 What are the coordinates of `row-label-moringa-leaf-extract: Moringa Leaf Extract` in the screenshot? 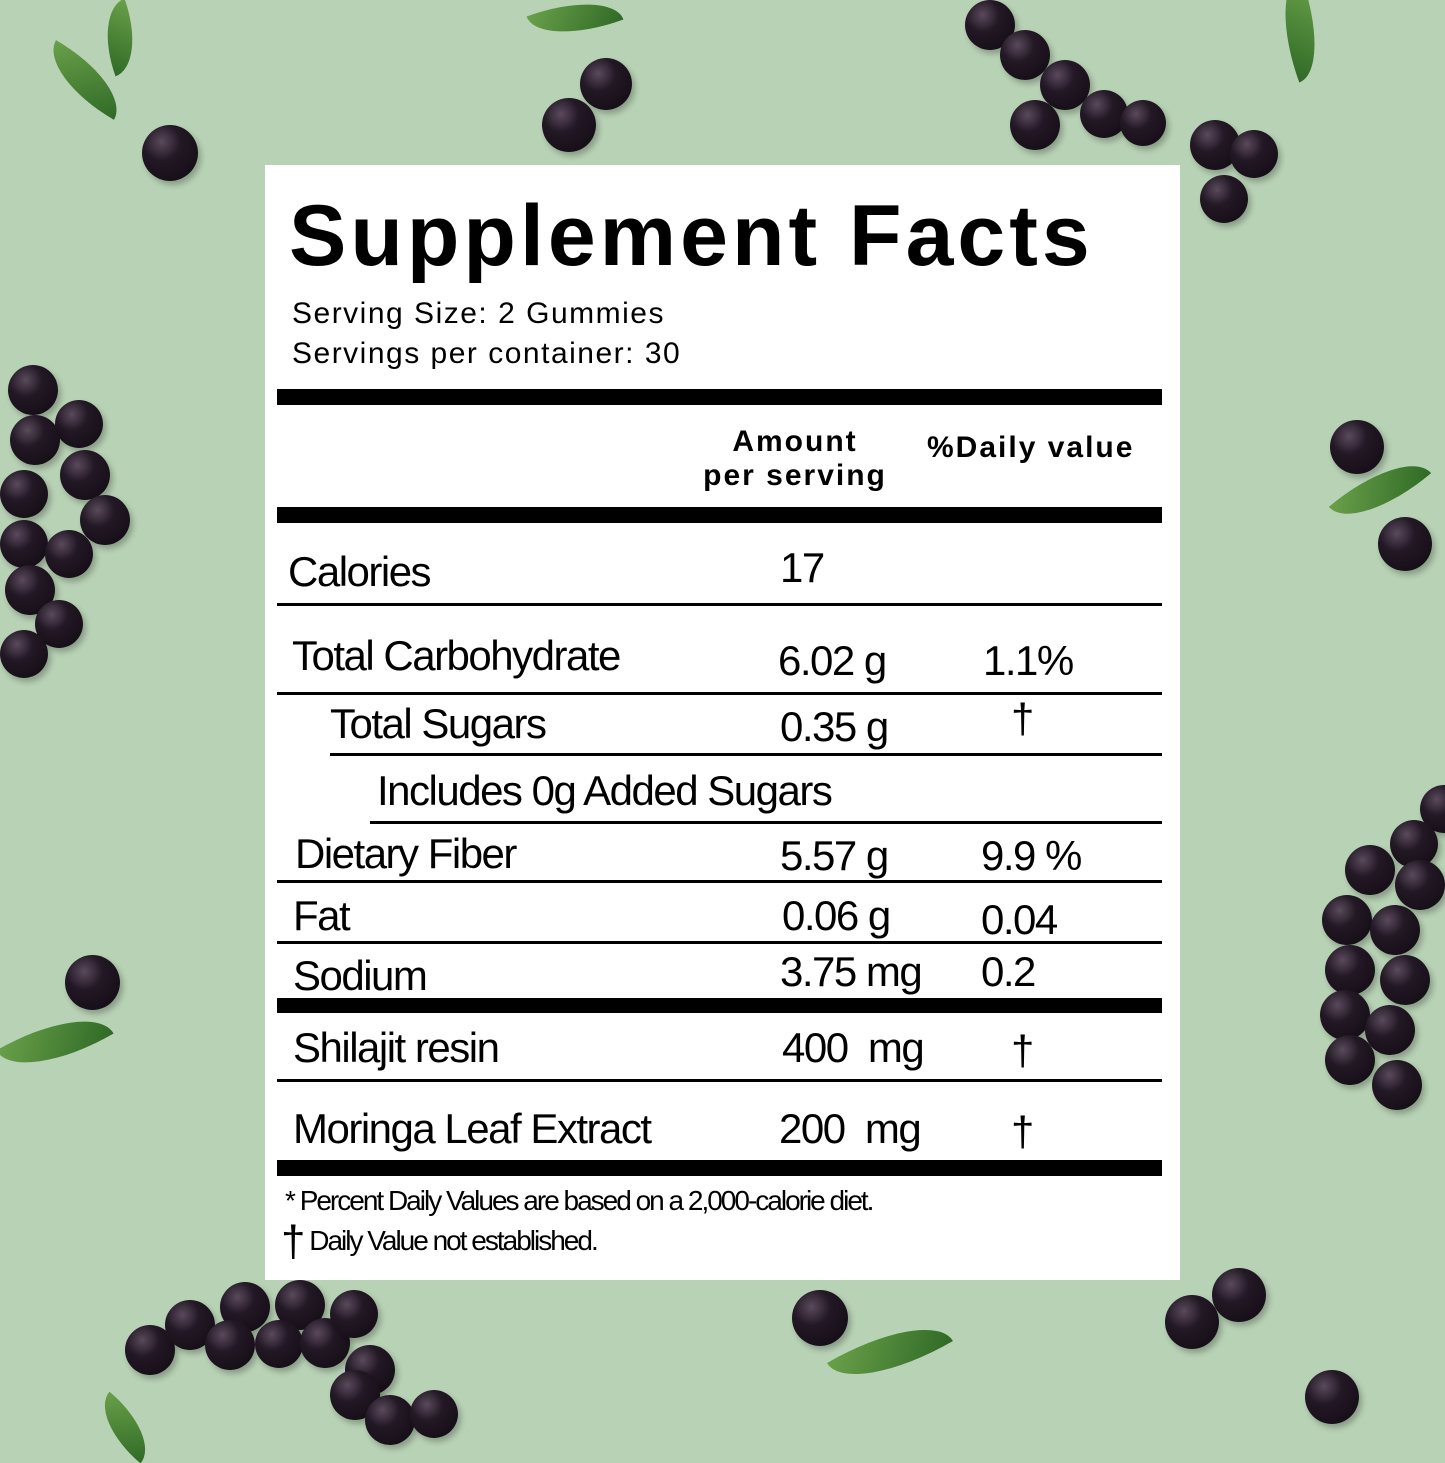 It's located at (472, 1128).